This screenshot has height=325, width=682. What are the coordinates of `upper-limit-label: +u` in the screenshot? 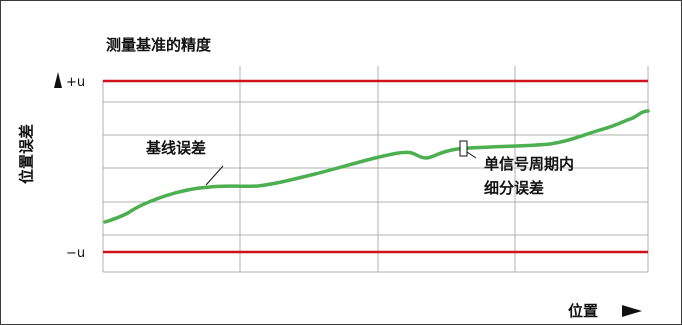 It's located at (75, 82).